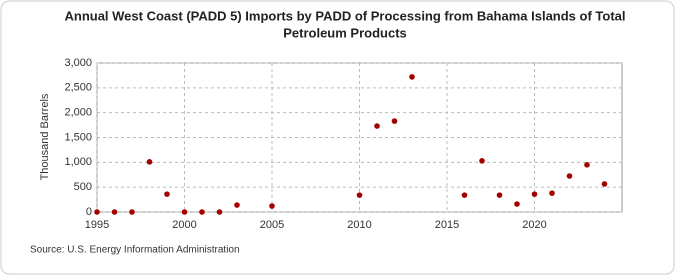  What do you see at coordinates (359, 225) in the screenshot?
I see `x-tick-label: 2010` at bounding box center [359, 225].